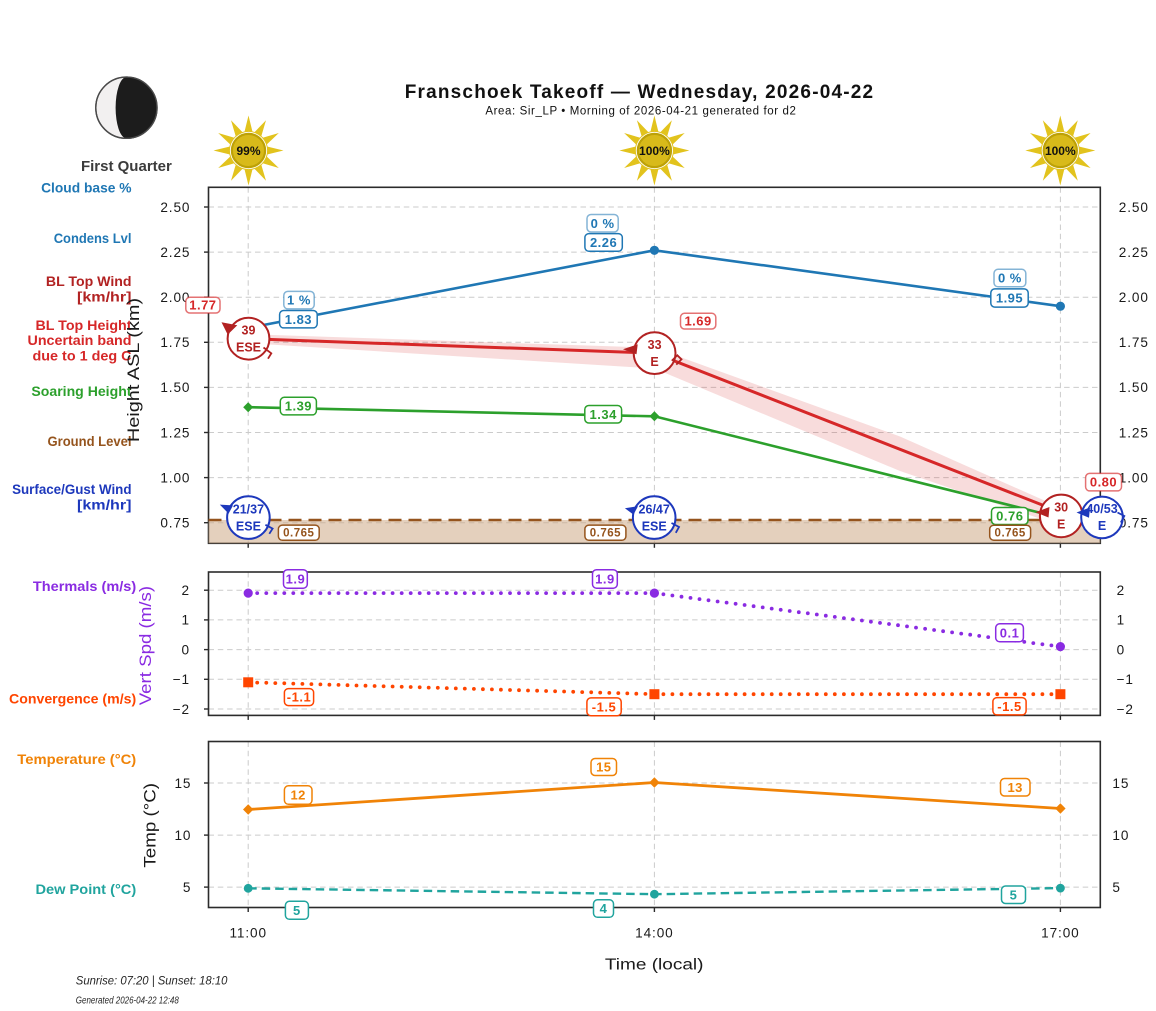 The width and height of the screenshot is (1156, 1011). Describe the element at coordinates (298, 406) in the screenshot. I see `svg-text: 1.39` at that location.